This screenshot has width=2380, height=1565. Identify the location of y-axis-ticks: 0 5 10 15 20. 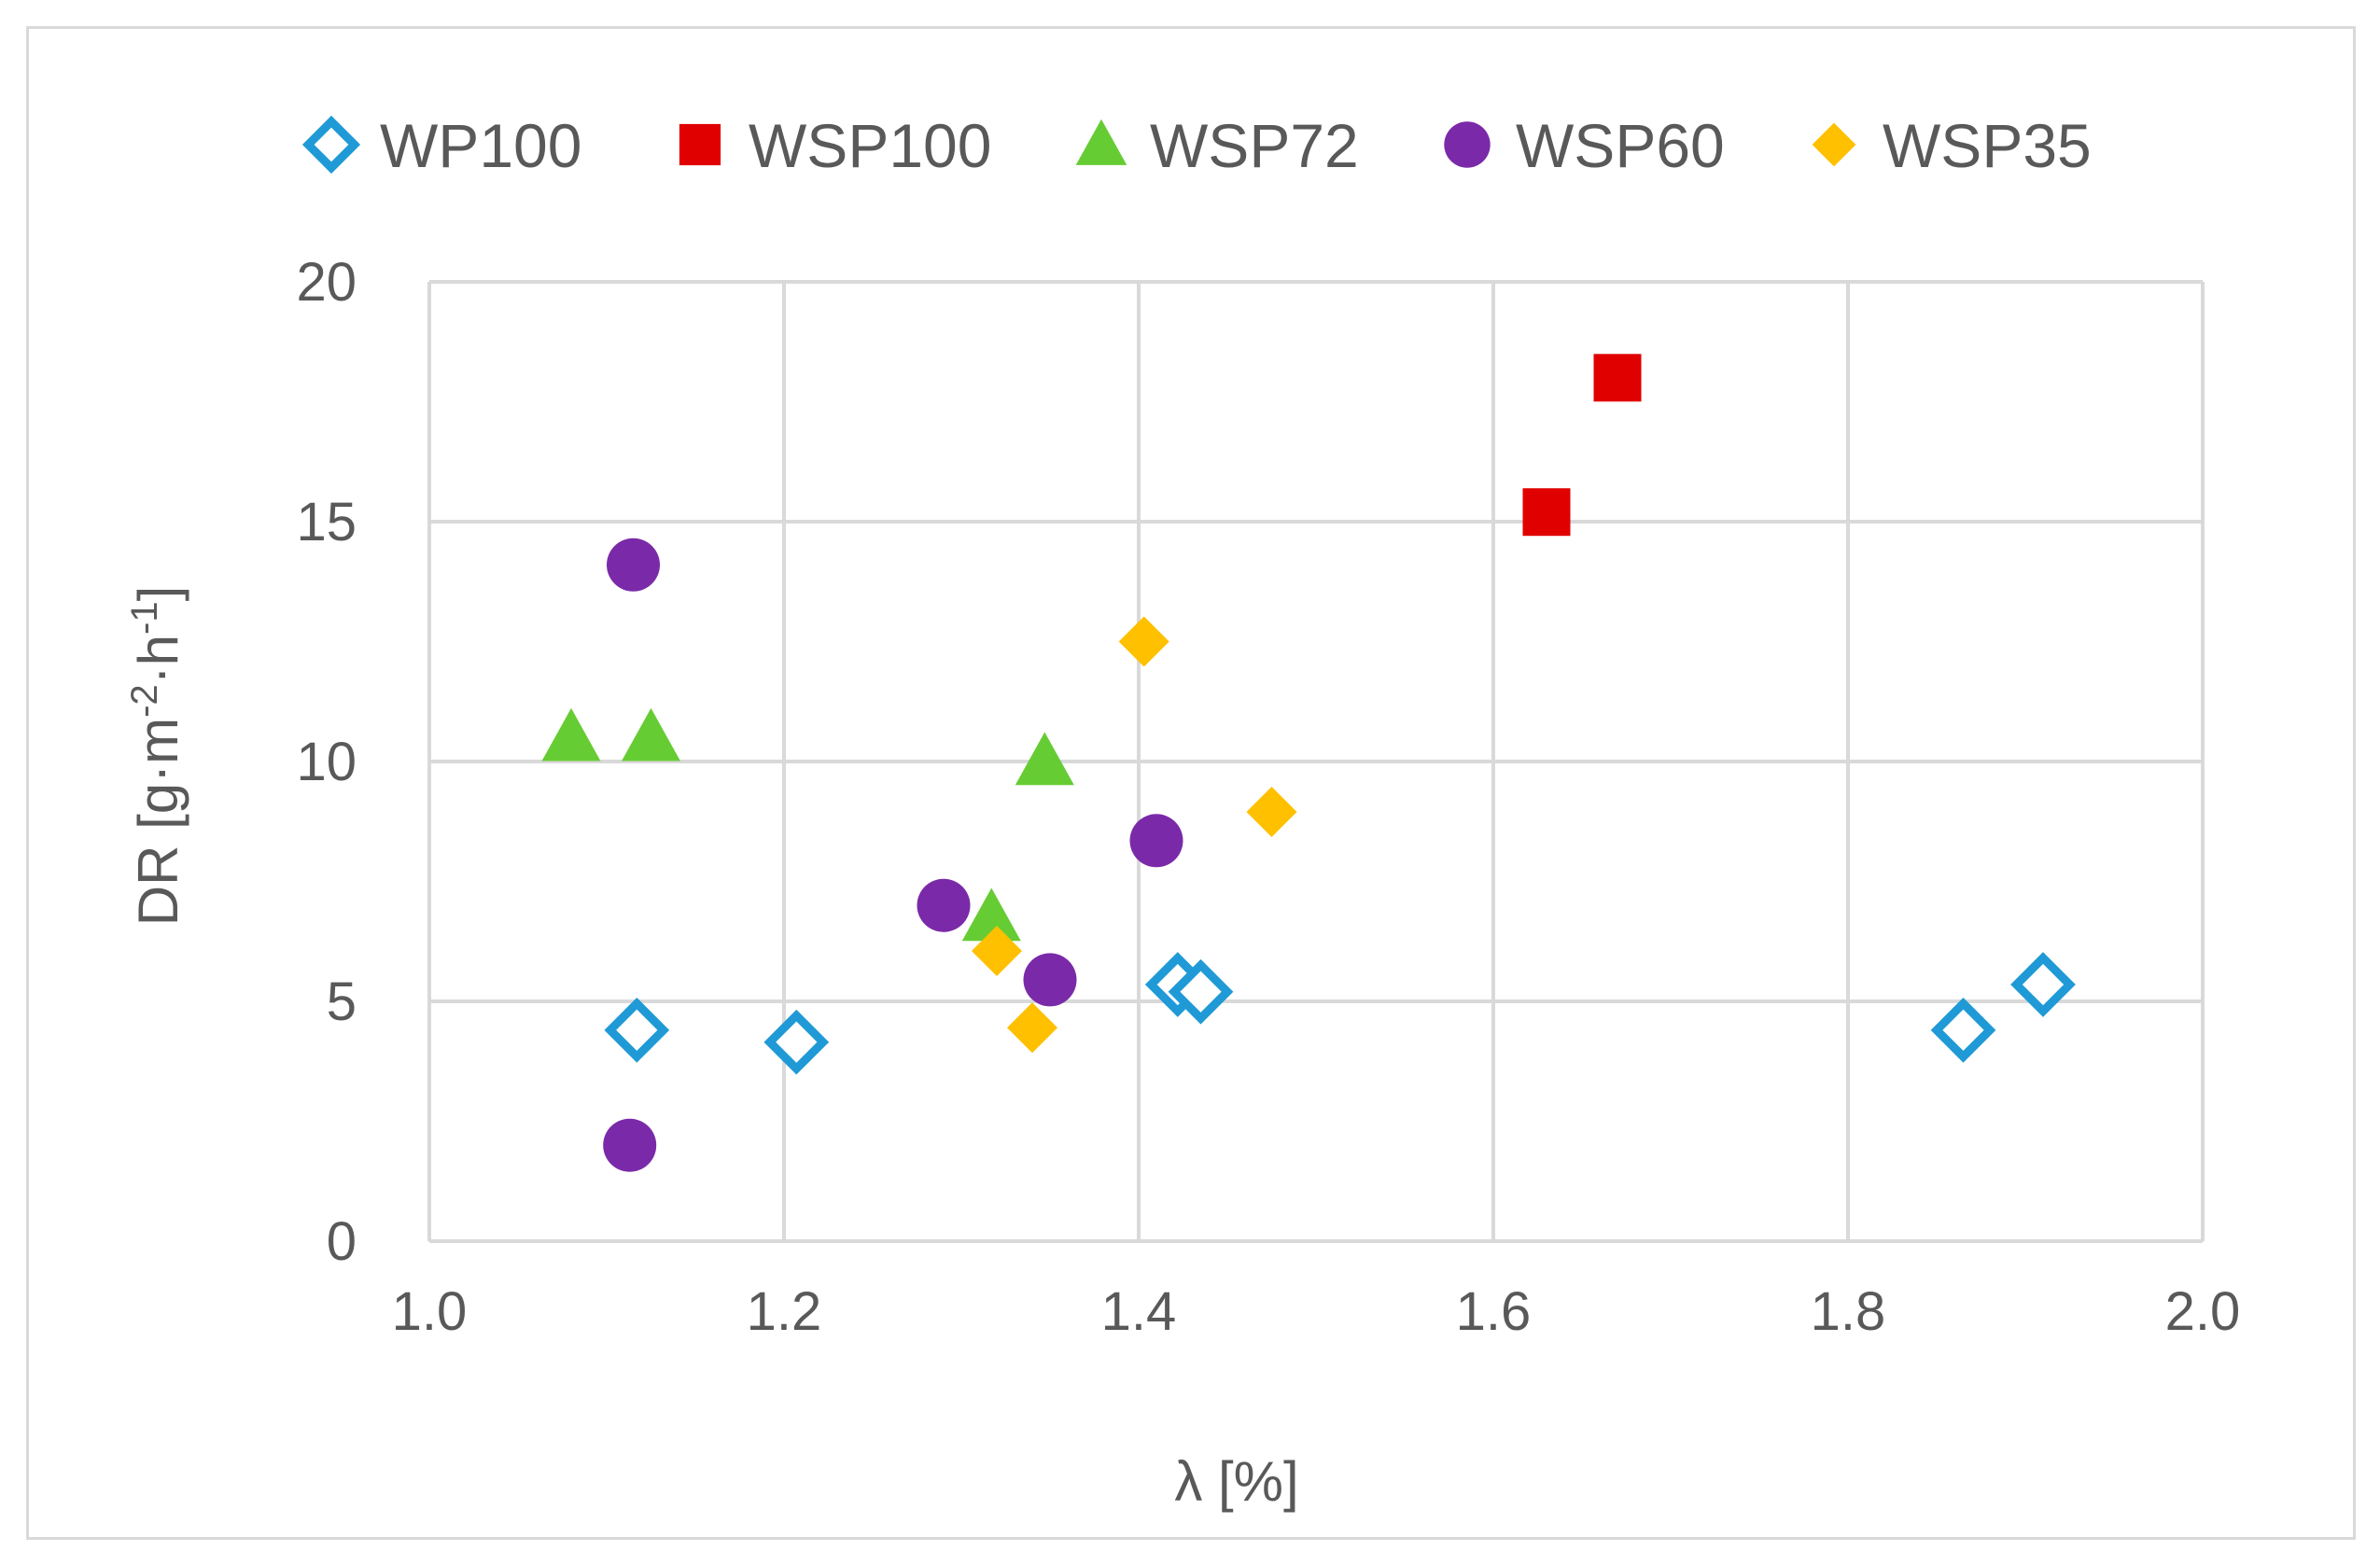
(326, 762).